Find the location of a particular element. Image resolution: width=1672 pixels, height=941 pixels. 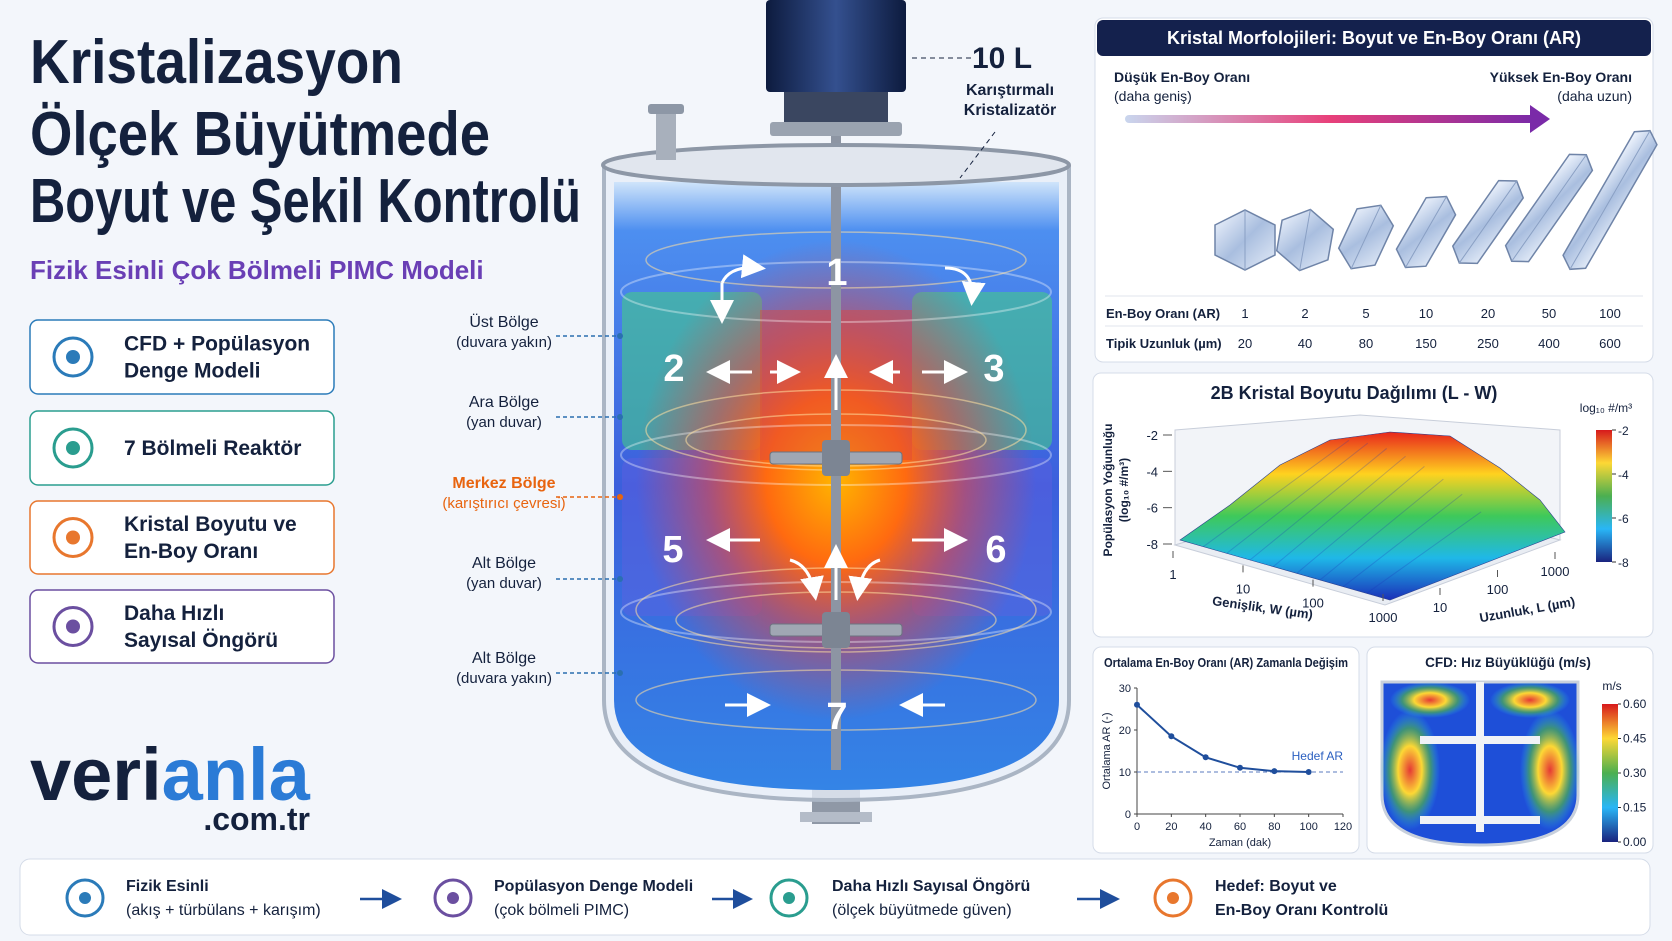

colorbar-tick-label: -2 is located at coordinates (1623, 431).